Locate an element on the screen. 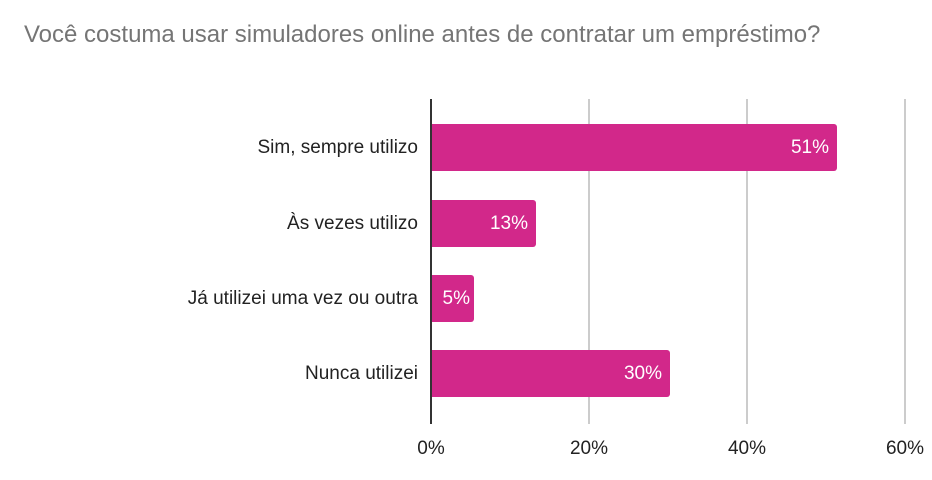  category-label: Às vezes utilizo is located at coordinates (352, 223).